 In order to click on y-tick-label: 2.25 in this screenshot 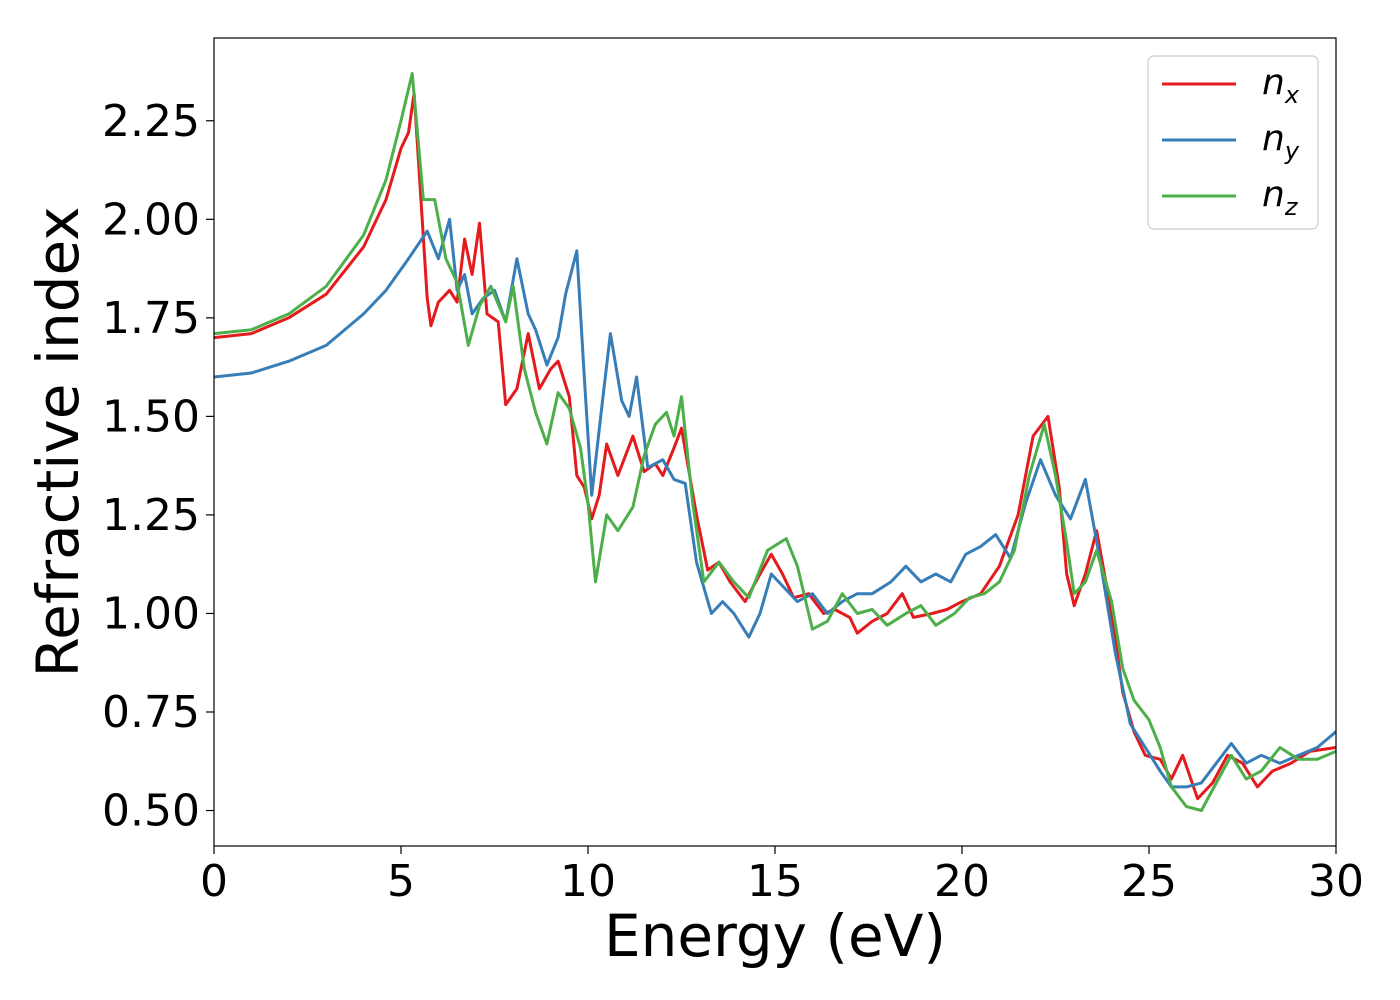, I will do `click(151, 121)`.